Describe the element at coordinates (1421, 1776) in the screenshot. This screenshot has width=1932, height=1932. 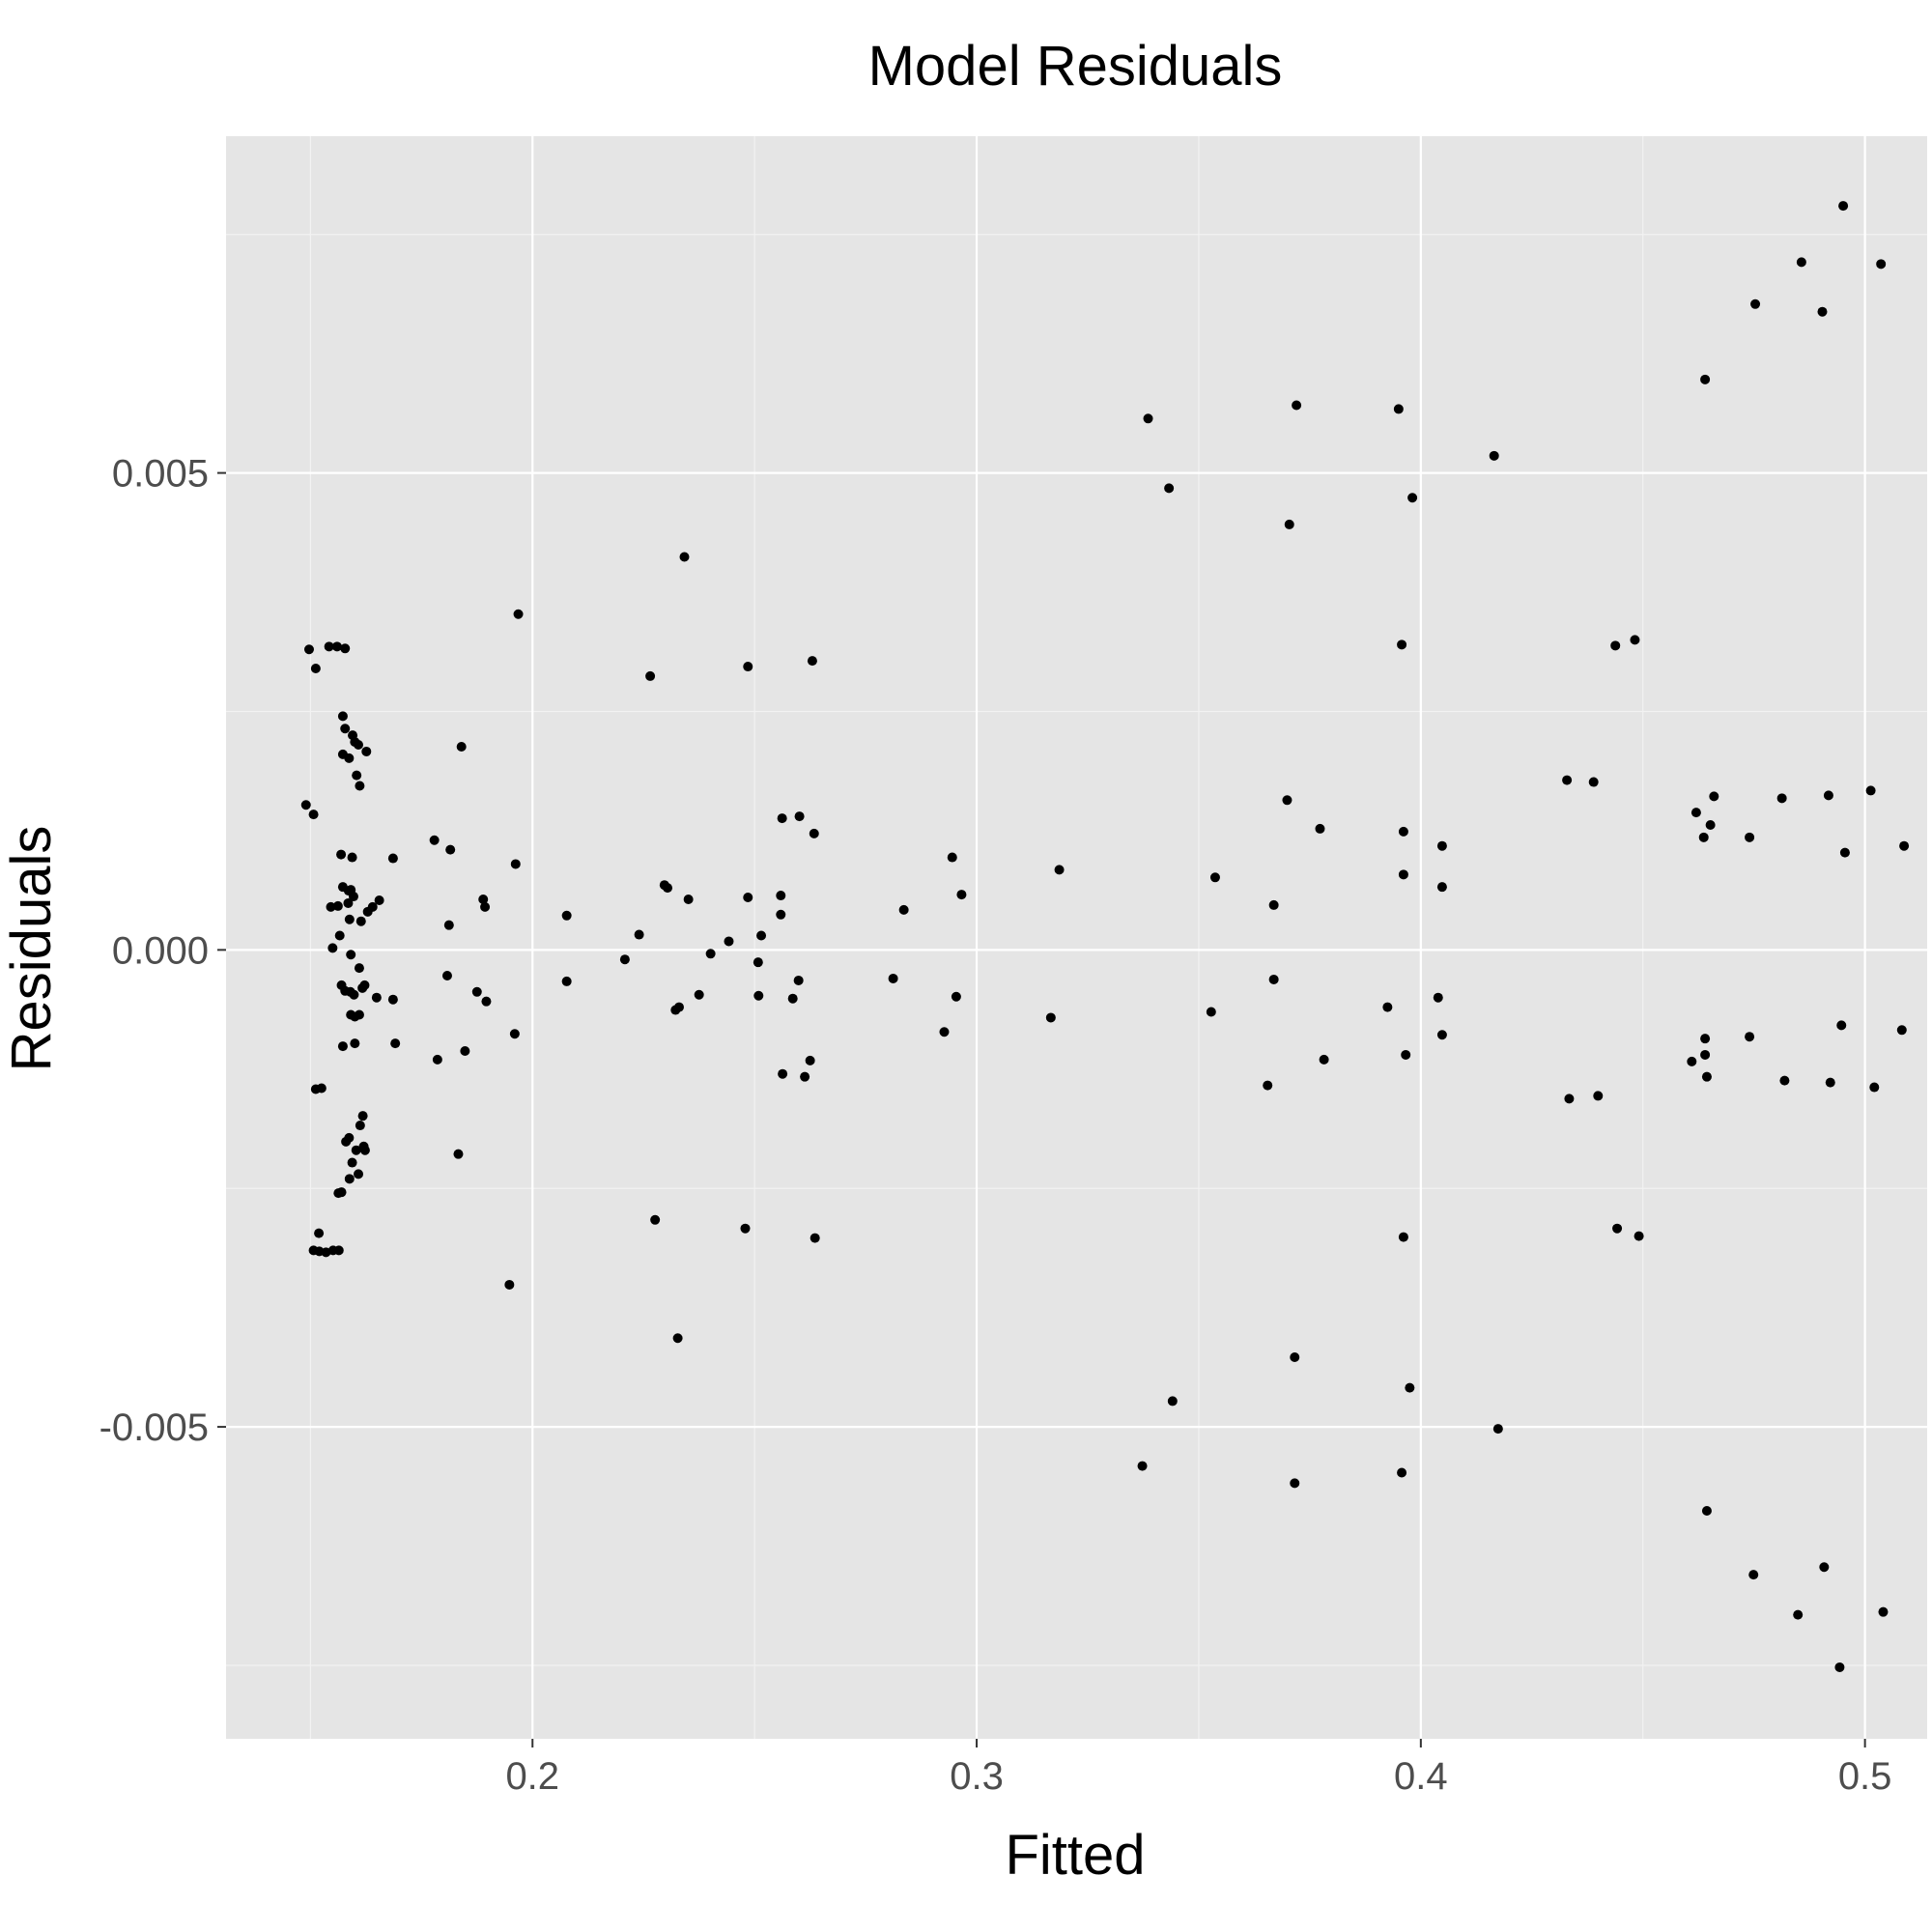
I see `x-tick-label: 0.4` at that location.